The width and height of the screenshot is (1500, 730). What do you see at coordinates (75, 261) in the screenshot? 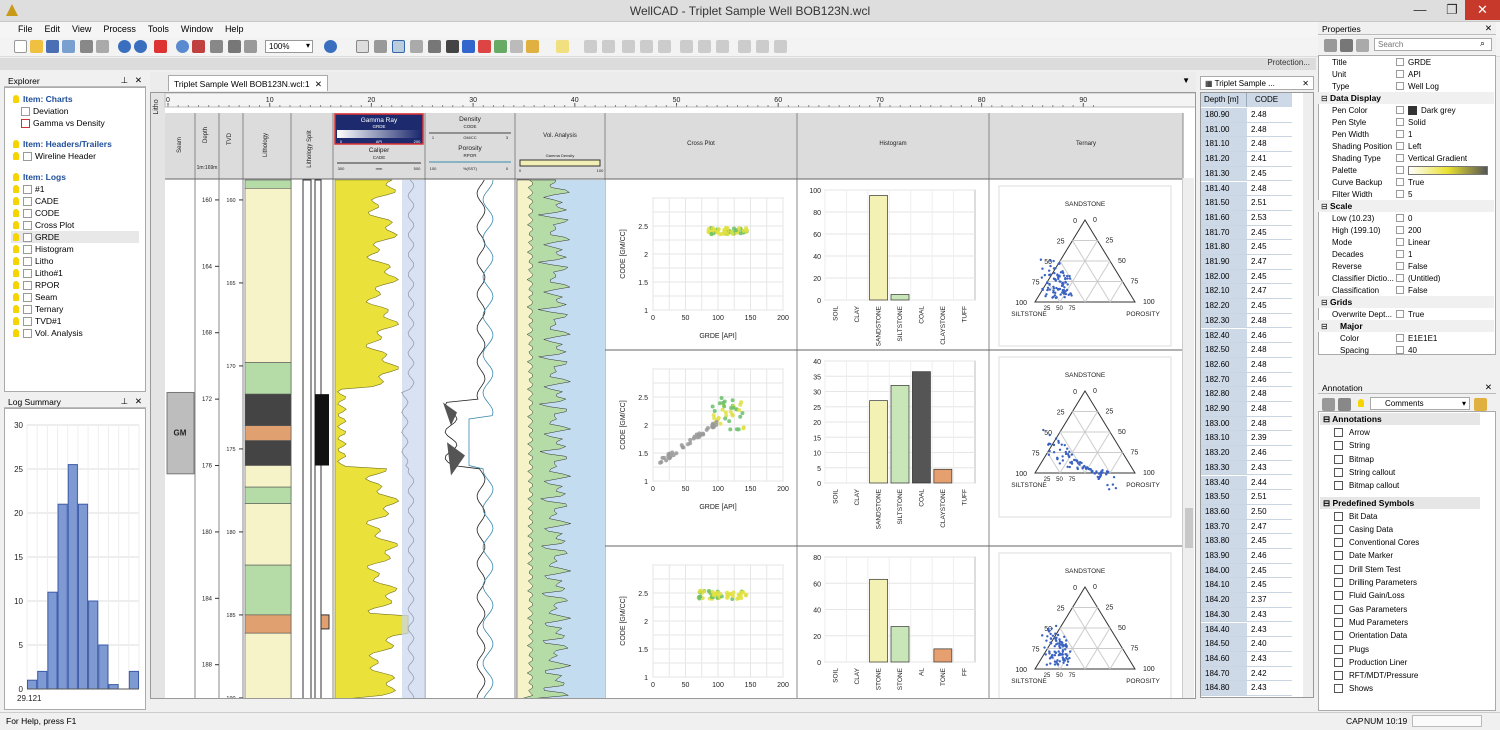
I see `explorer-item-log: Litho` at bounding box center [75, 261].